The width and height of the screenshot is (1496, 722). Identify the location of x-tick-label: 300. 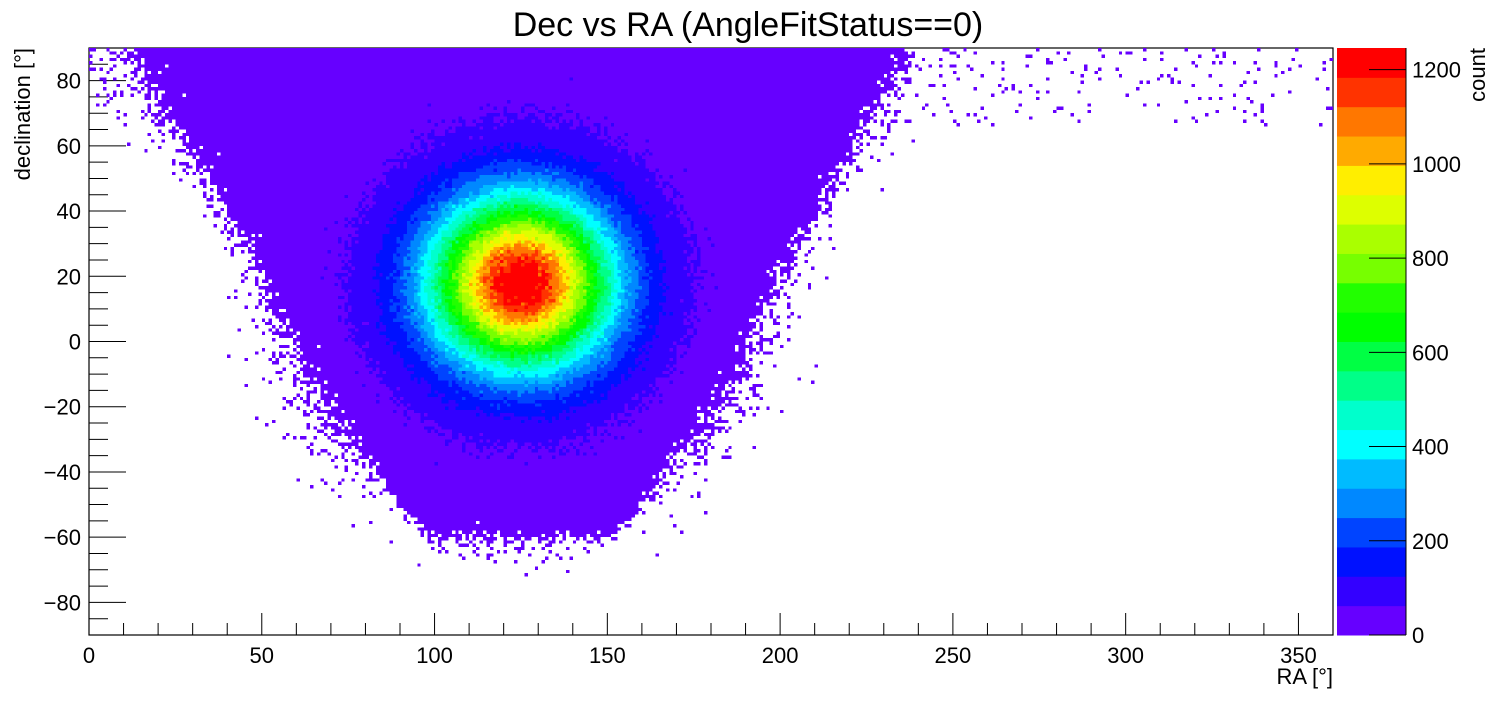
(1125, 655).